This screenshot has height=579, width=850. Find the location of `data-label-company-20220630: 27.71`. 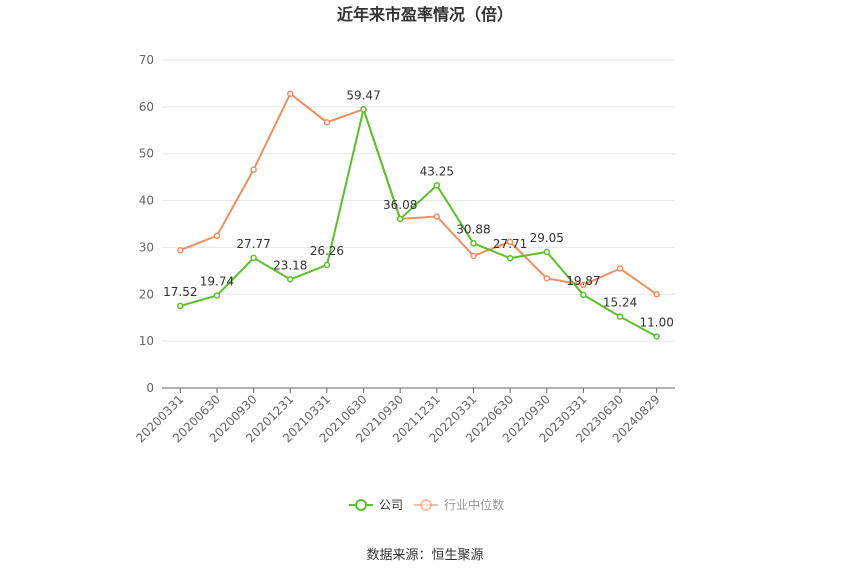

data-label-company-20220630: 27.71 is located at coordinates (510, 244).